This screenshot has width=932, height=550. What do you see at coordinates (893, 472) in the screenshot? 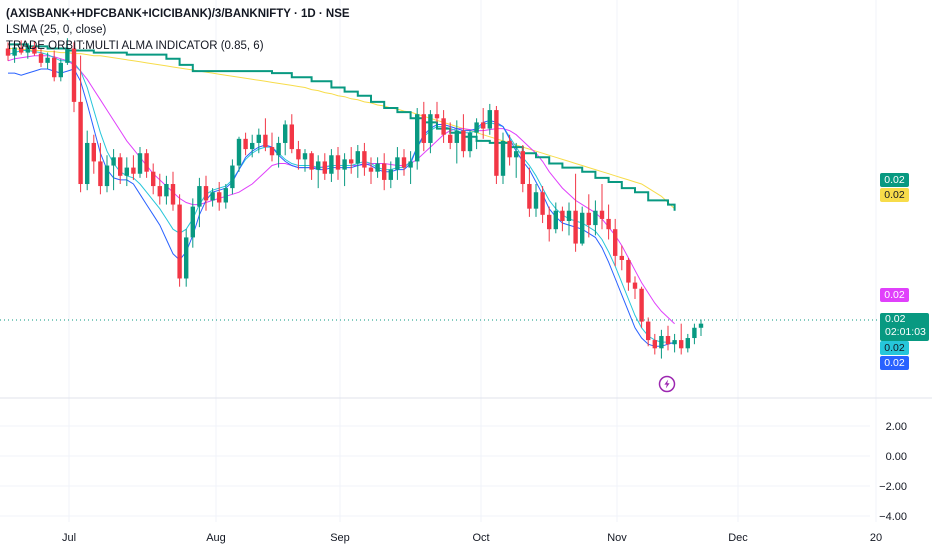
I see `oscillator-axis: 2.00 0.00 −2.00 −4.00` at bounding box center [893, 472].